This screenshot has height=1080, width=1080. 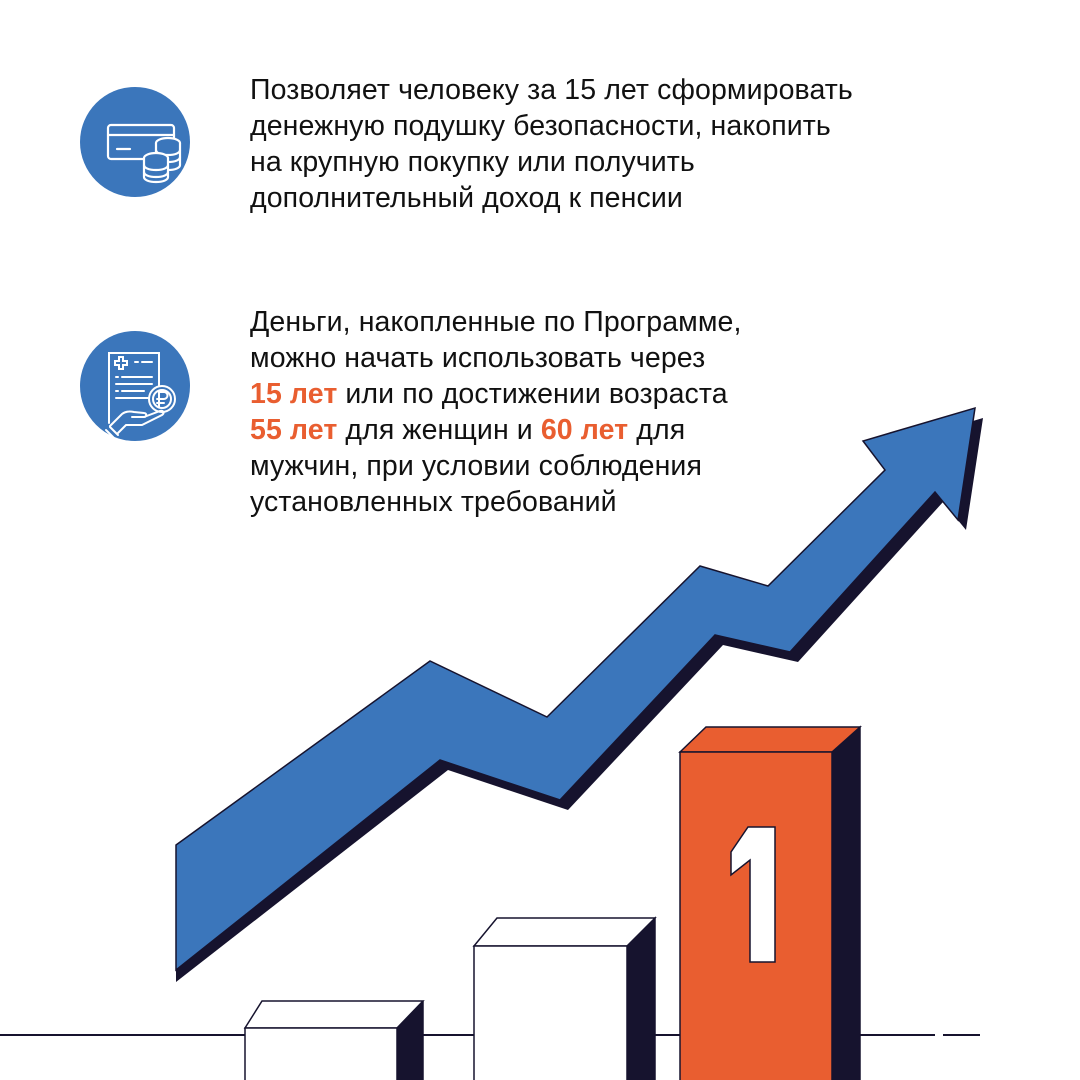 I want to click on highlight-55-years: 55 лет, so click(x=294, y=430).